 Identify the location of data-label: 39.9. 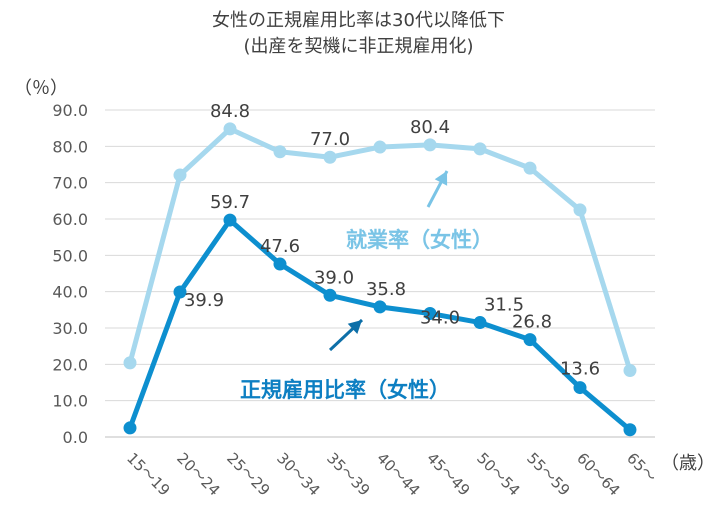
(204, 300).